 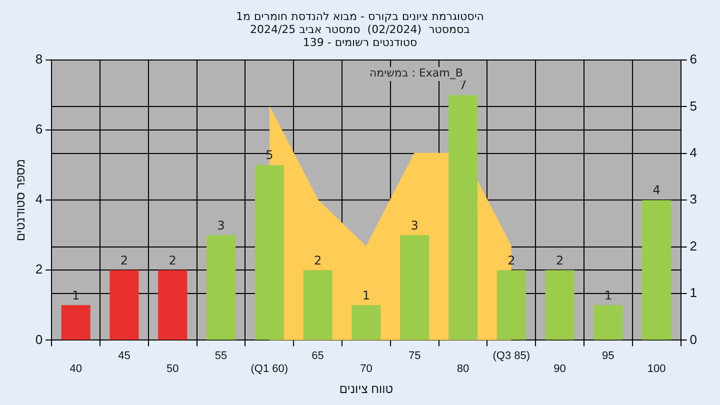 I want to click on y-tick-label: 0, so click(x=39, y=339).